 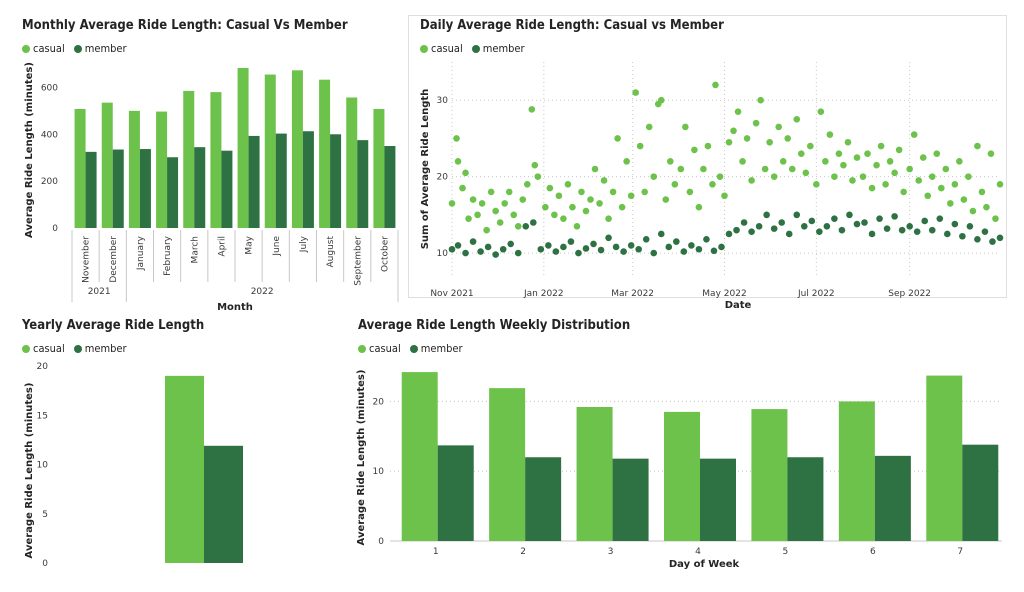 What do you see at coordinates (385, 254) in the screenshot?
I see `x-tick-label: October` at bounding box center [385, 254].